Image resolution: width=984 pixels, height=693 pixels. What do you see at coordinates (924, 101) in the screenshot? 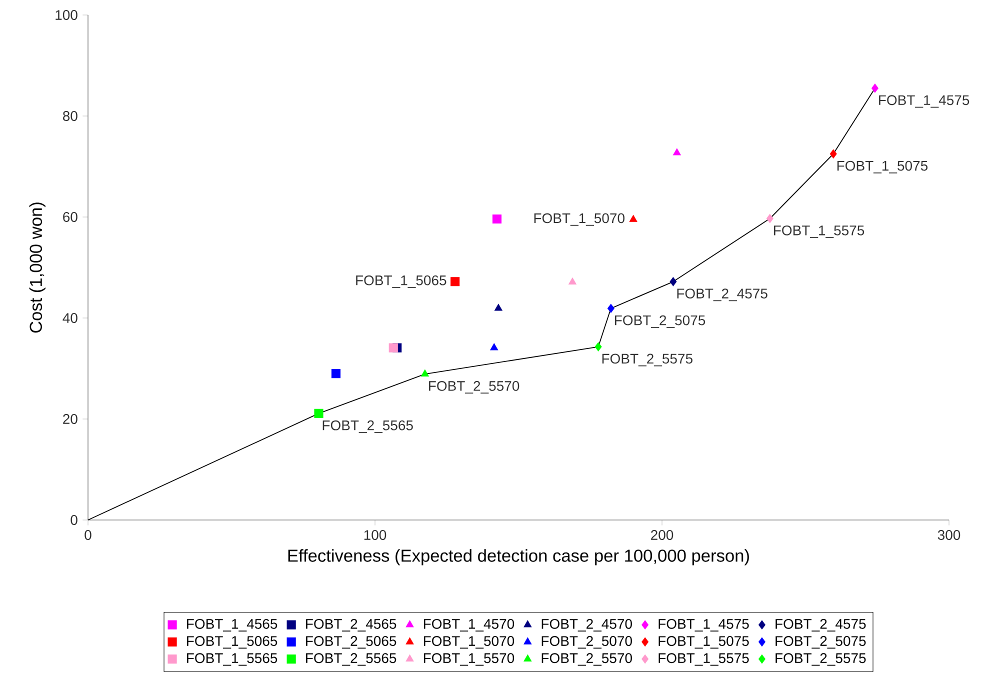
I see `annotation: FOBT_1_4575` at bounding box center [924, 101].